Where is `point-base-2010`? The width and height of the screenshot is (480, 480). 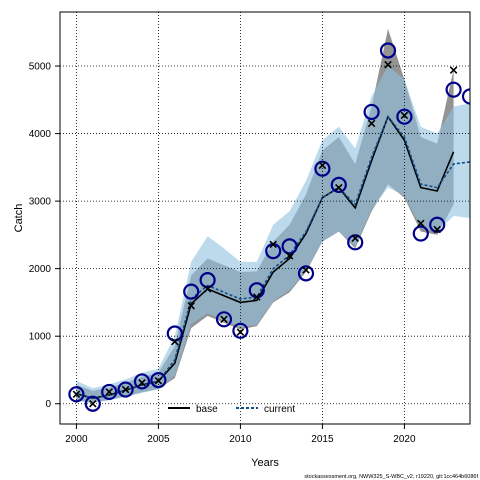 point-base-2010 is located at coordinates (240, 332).